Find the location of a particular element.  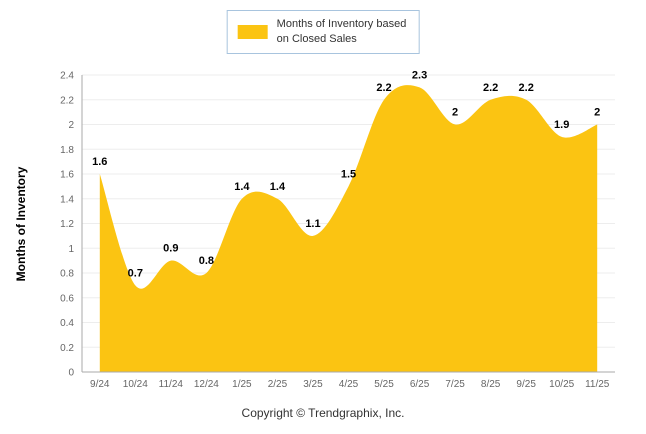

y-tick-label: 1.2 is located at coordinates (67, 224).